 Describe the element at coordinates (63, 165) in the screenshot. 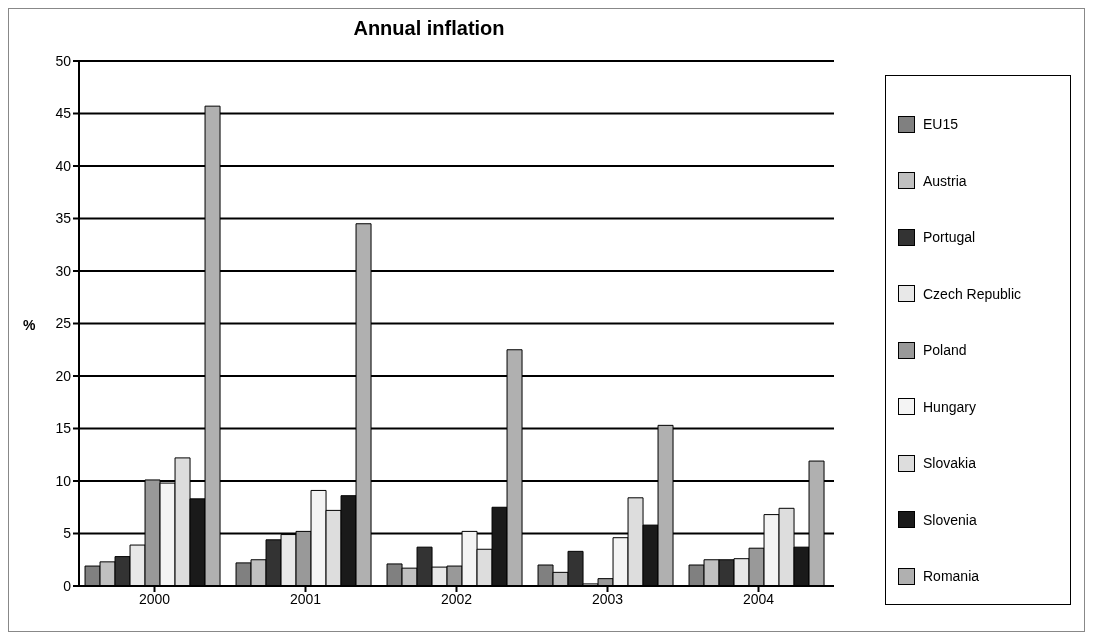

I see `y-tick-label: 40` at that location.